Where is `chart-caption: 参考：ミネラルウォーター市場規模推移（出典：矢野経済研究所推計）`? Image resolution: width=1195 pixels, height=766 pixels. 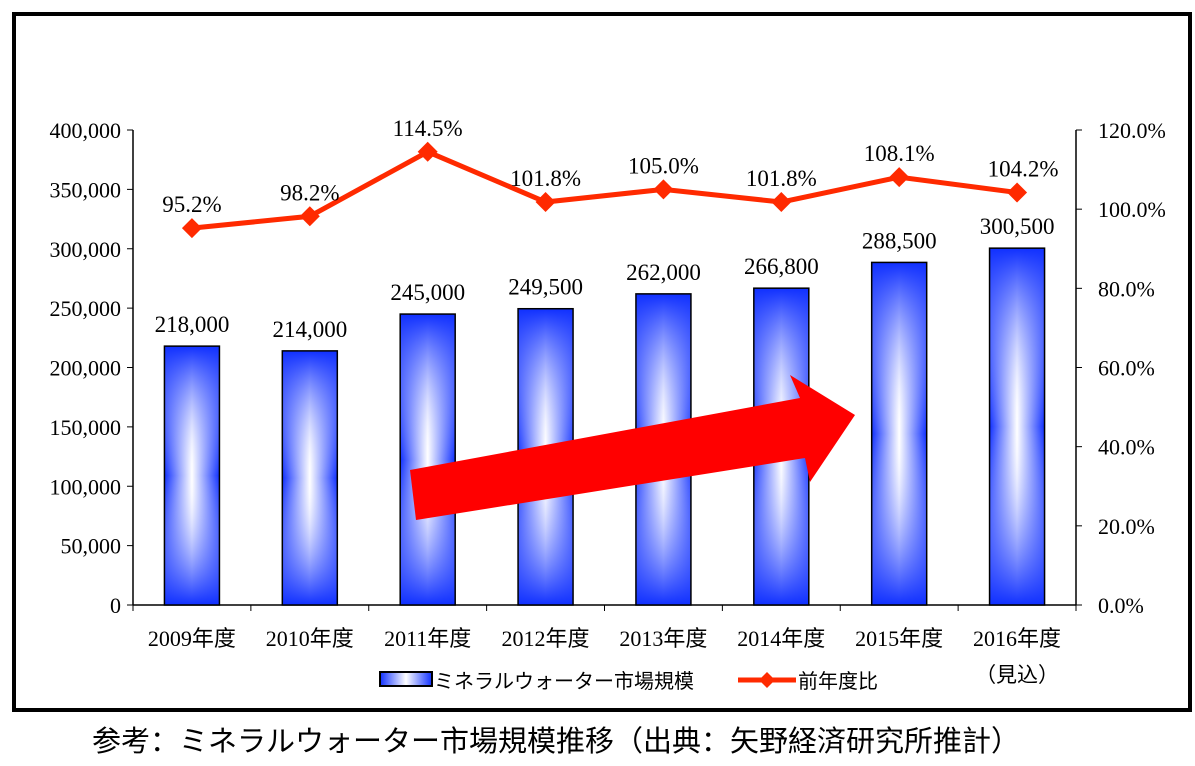
chart-caption: 参考：ミネラルウォーター市場規模推移（出典：矢野経済研究所推計） is located at coordinates (556, 741).